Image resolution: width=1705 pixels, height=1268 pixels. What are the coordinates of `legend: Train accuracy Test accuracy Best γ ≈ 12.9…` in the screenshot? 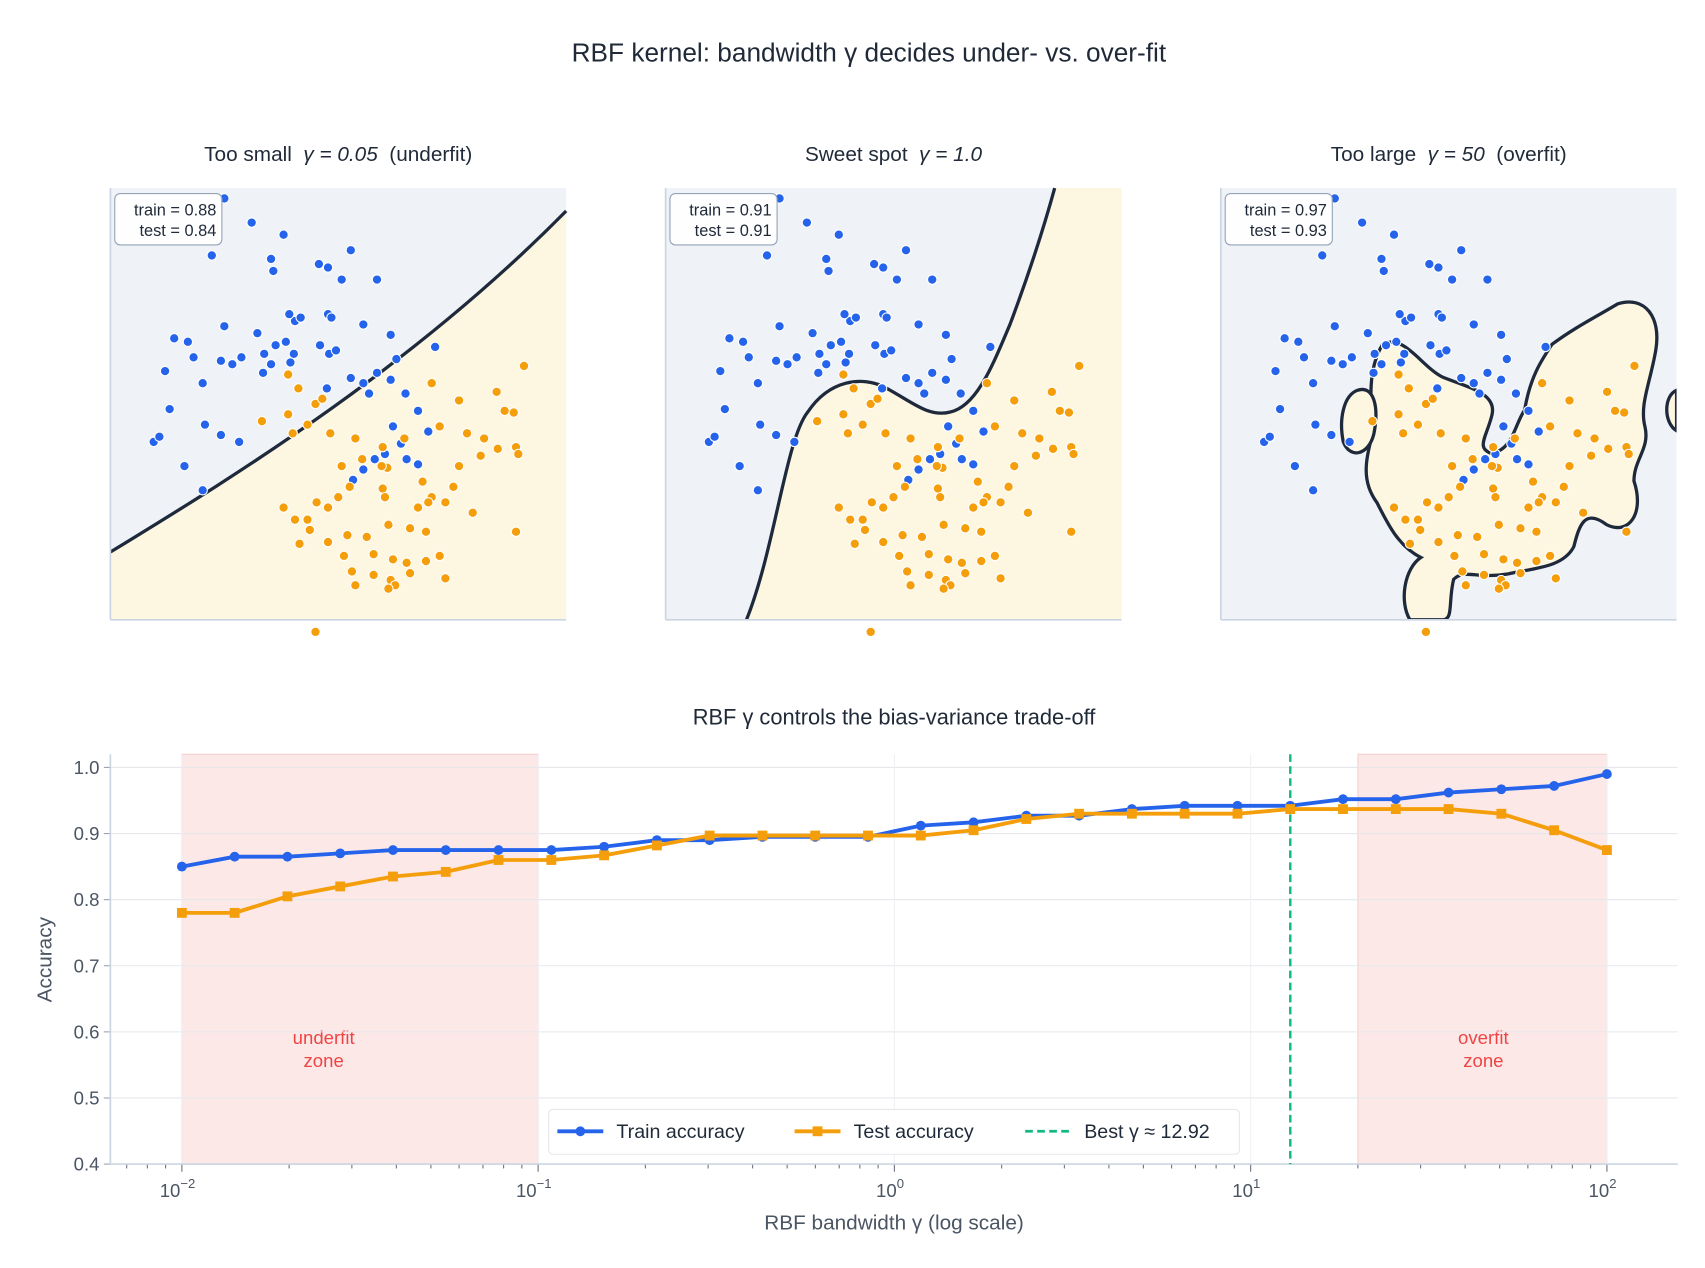 It's located at (894, 1131).